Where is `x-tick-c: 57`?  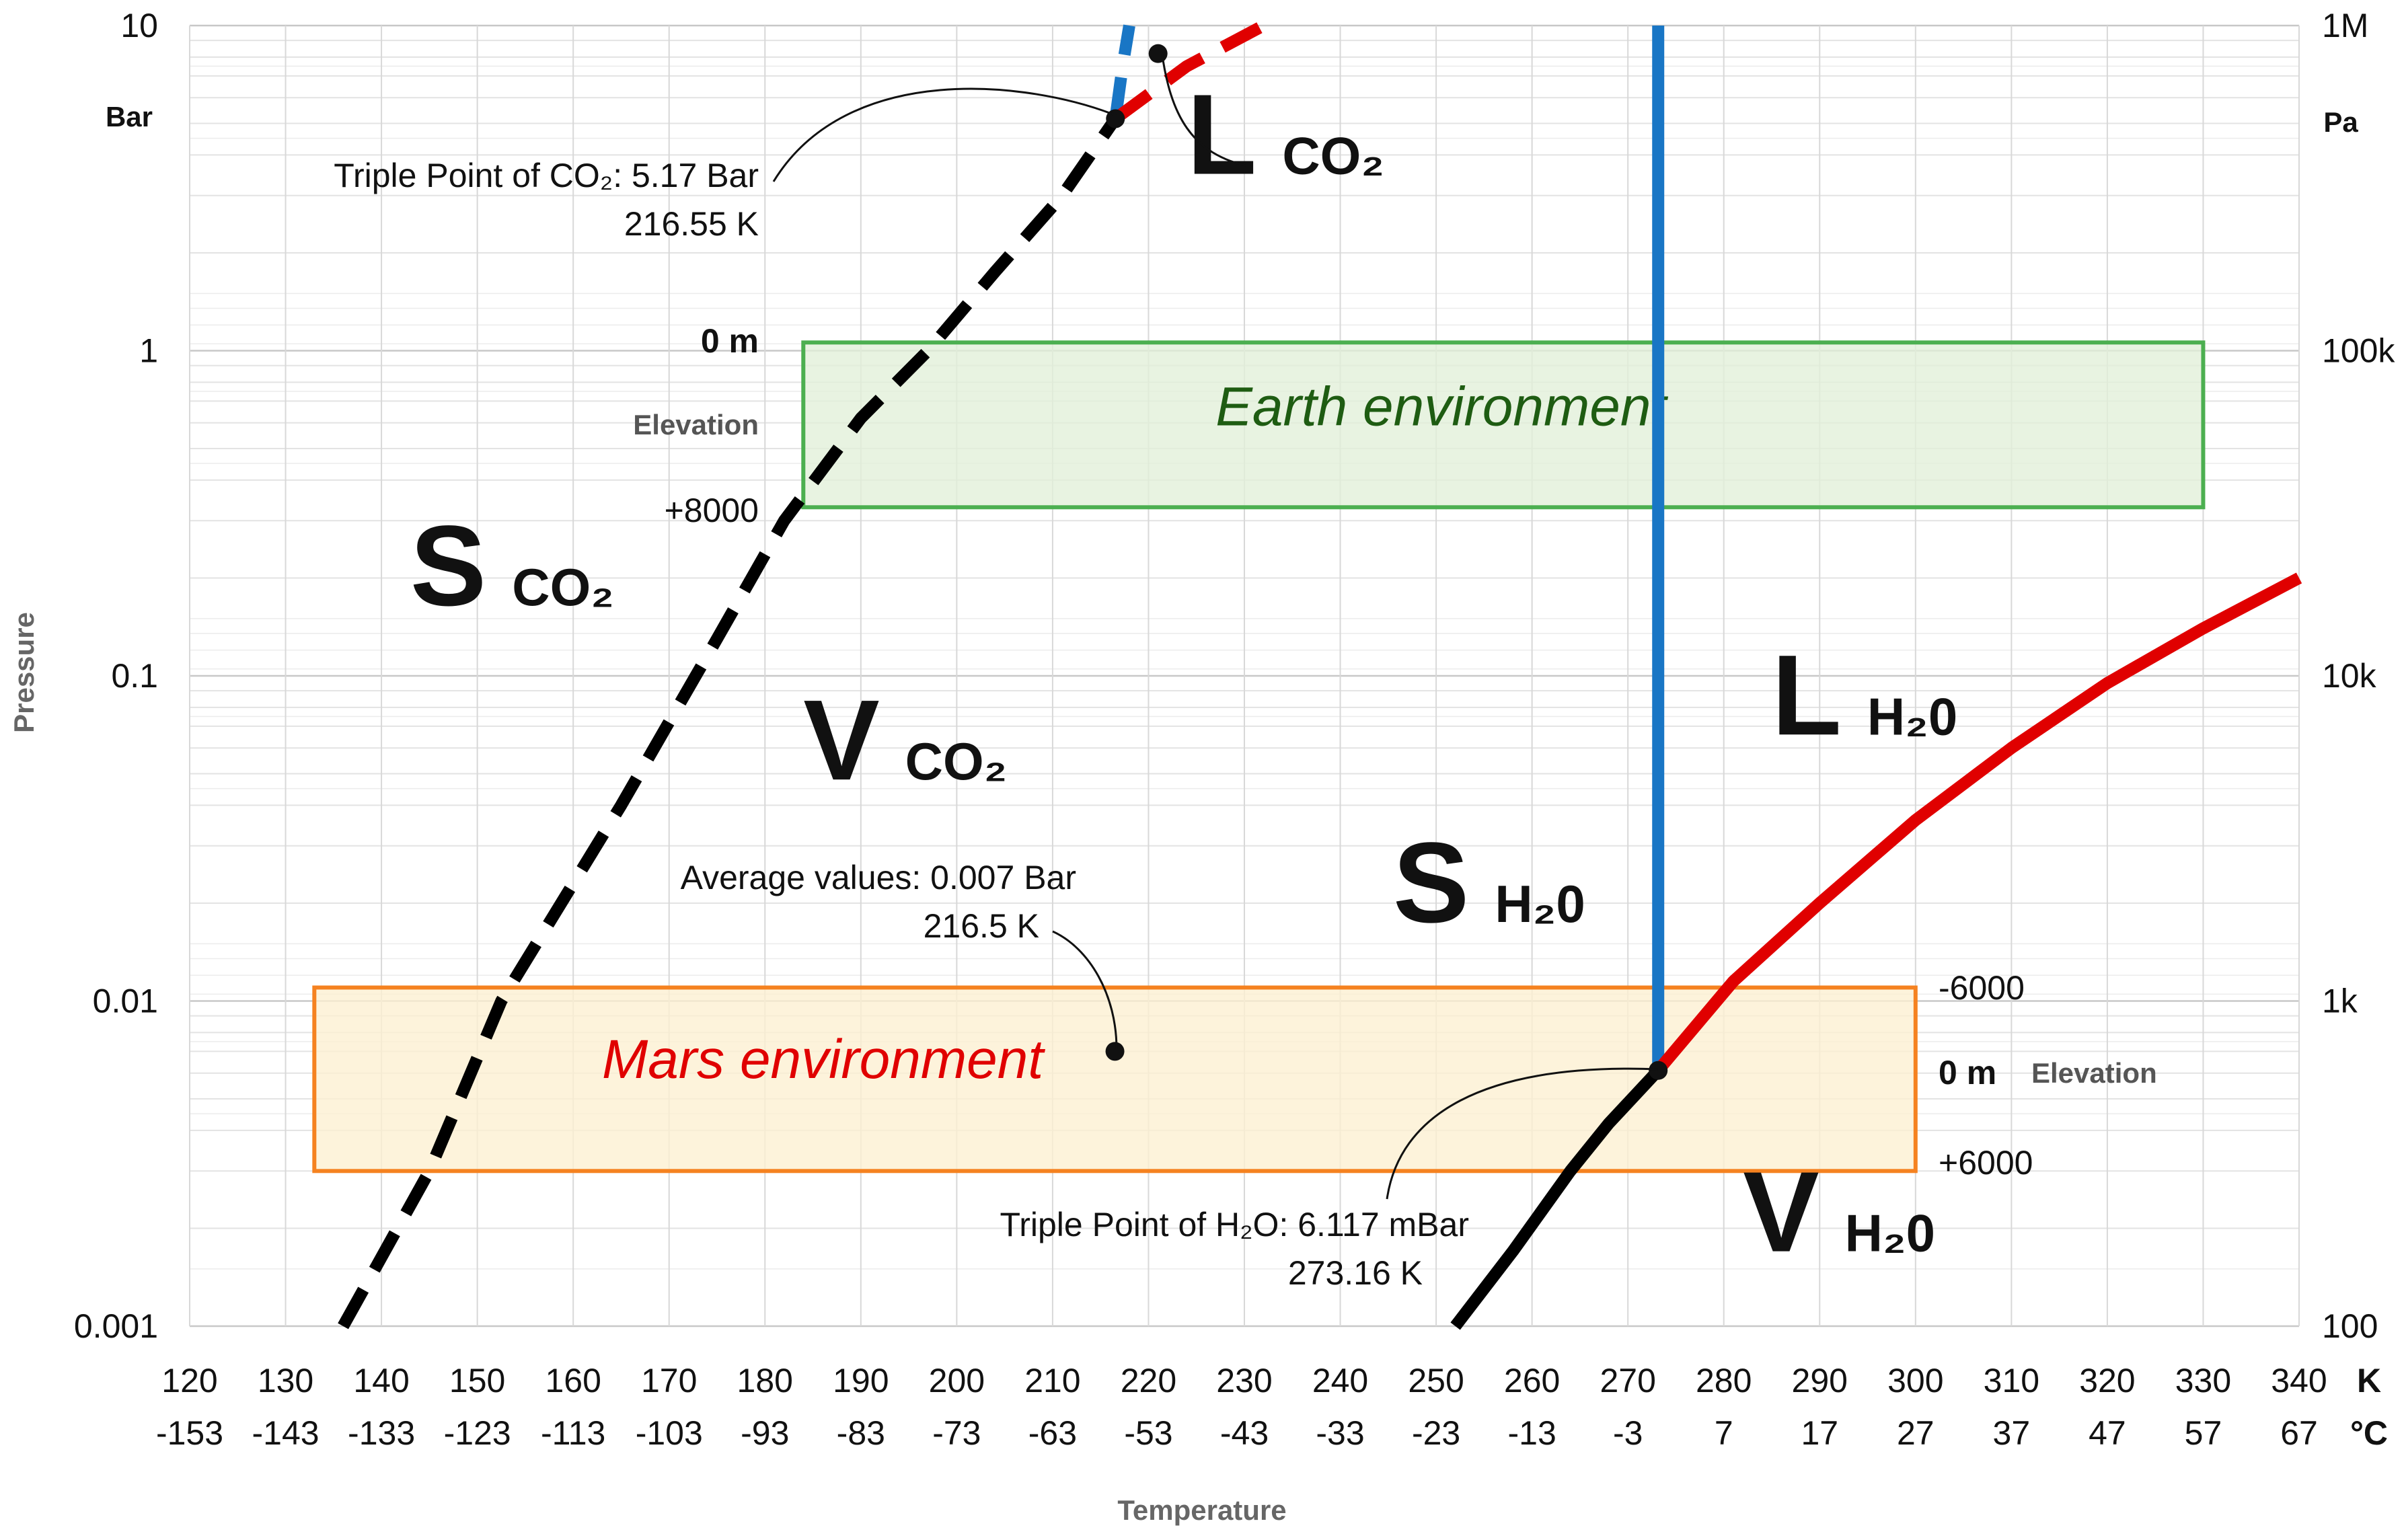
x-tick-c: 57 is located at coordinates (2203, 1433).